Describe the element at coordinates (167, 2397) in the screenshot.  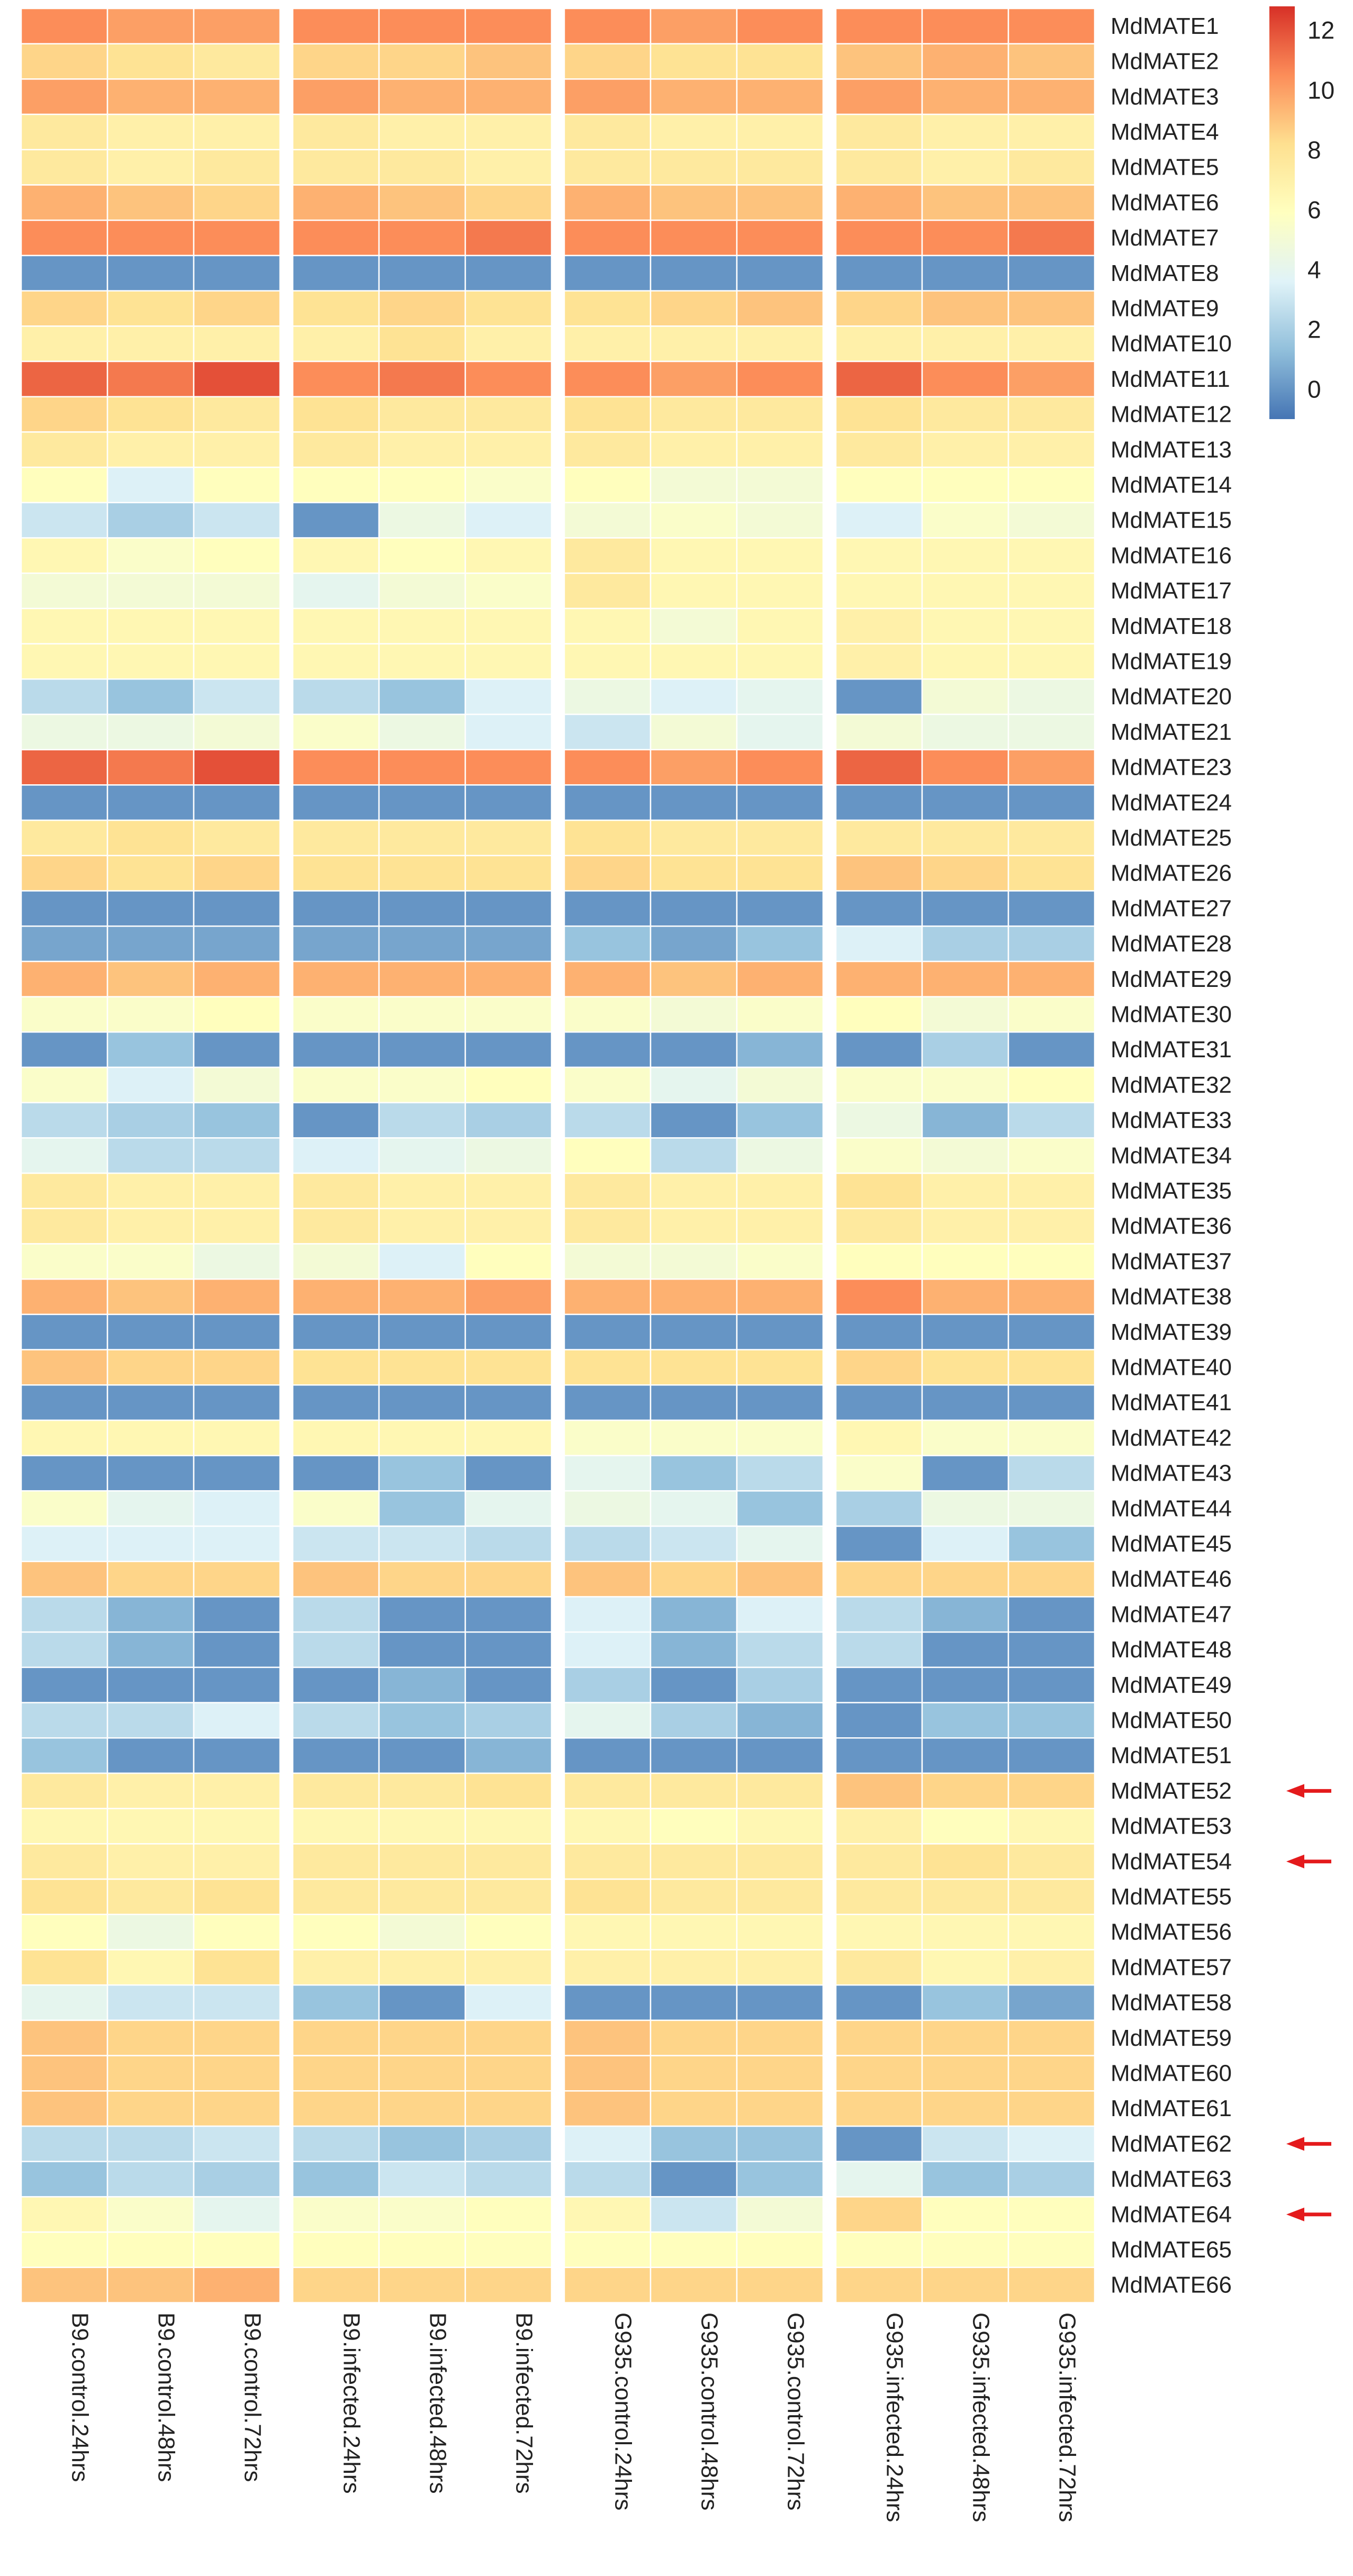
I see `column-label: B9.control.48hrs` at that location.